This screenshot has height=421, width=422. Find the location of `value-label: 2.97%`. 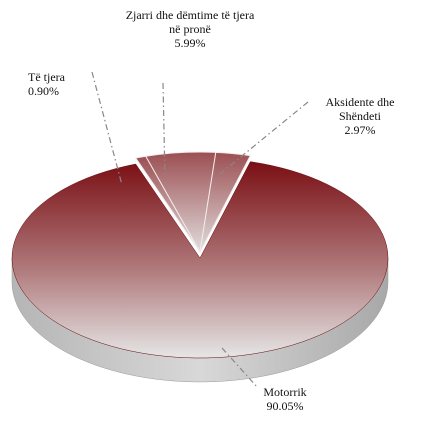

value-label: 2.97% is located at coordinates (360, 130).